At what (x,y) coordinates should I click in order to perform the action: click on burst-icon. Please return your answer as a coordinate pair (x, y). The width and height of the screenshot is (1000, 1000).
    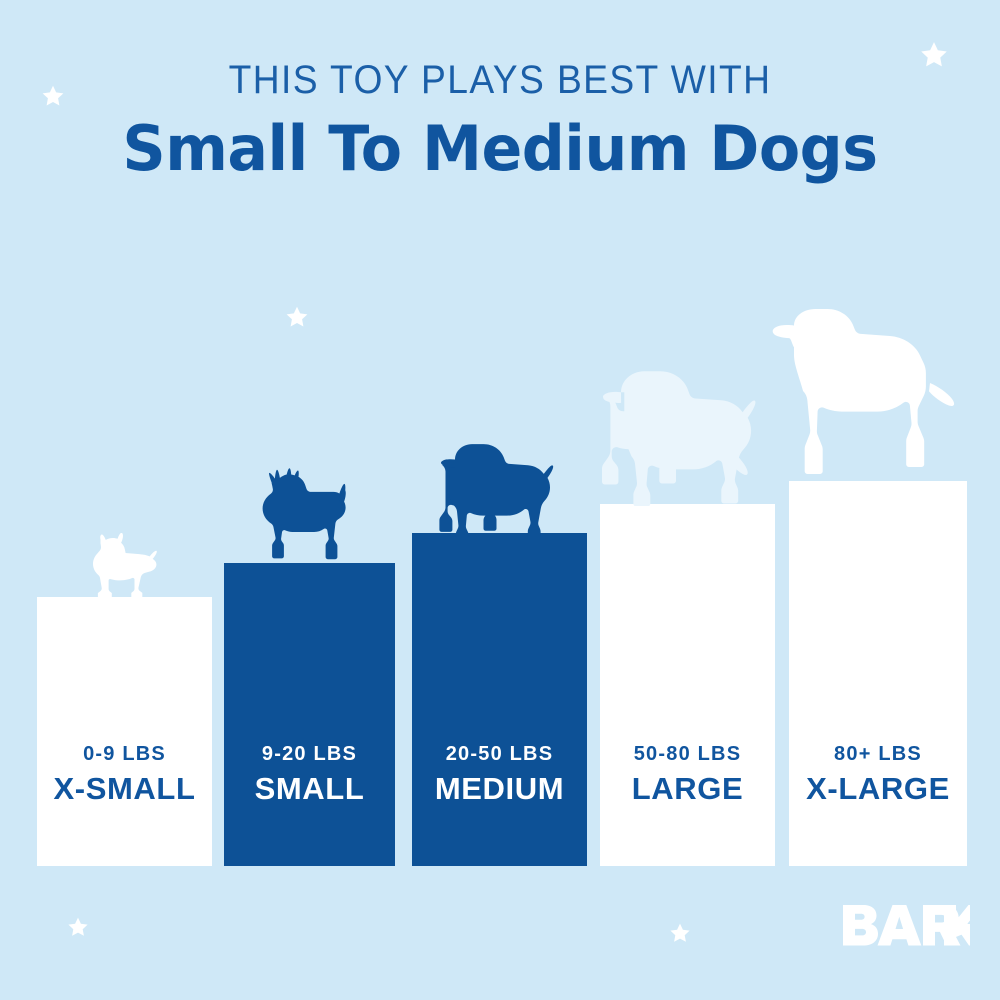
    Looking at the image, I should click on (959, 926).